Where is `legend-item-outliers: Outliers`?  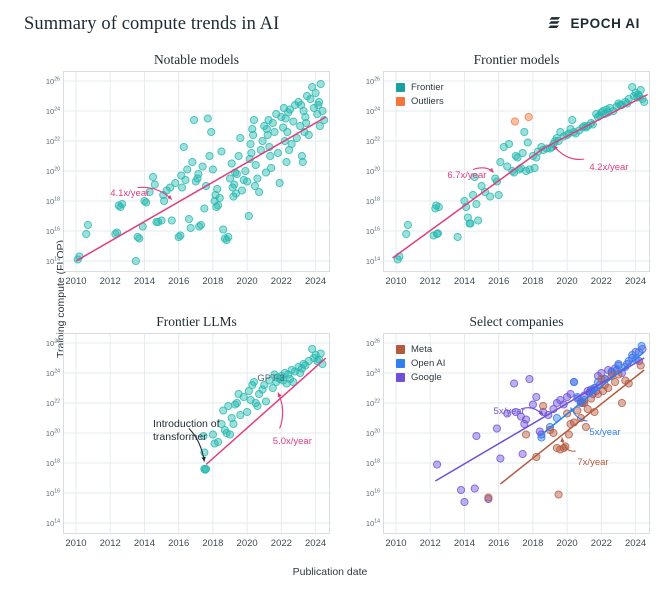
legend-item-outliers: Outliers is located at coordinates (420, 101).